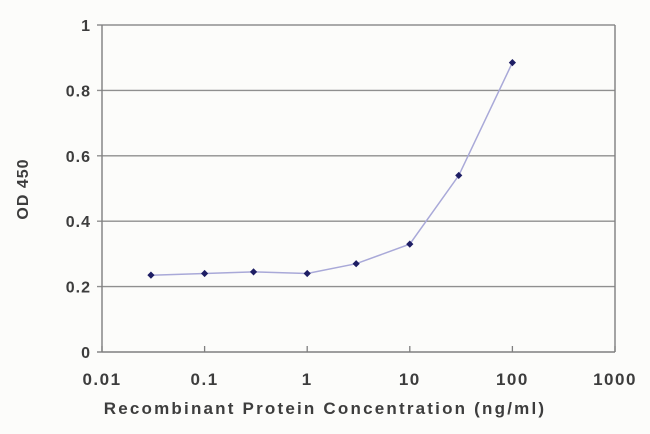 The height and width of the screenshot is (434, 650). What do you see at coordinates (78, 288) in the screenshot?
I see `y-tick-label: 0.2` at bounding box center [78, 288].